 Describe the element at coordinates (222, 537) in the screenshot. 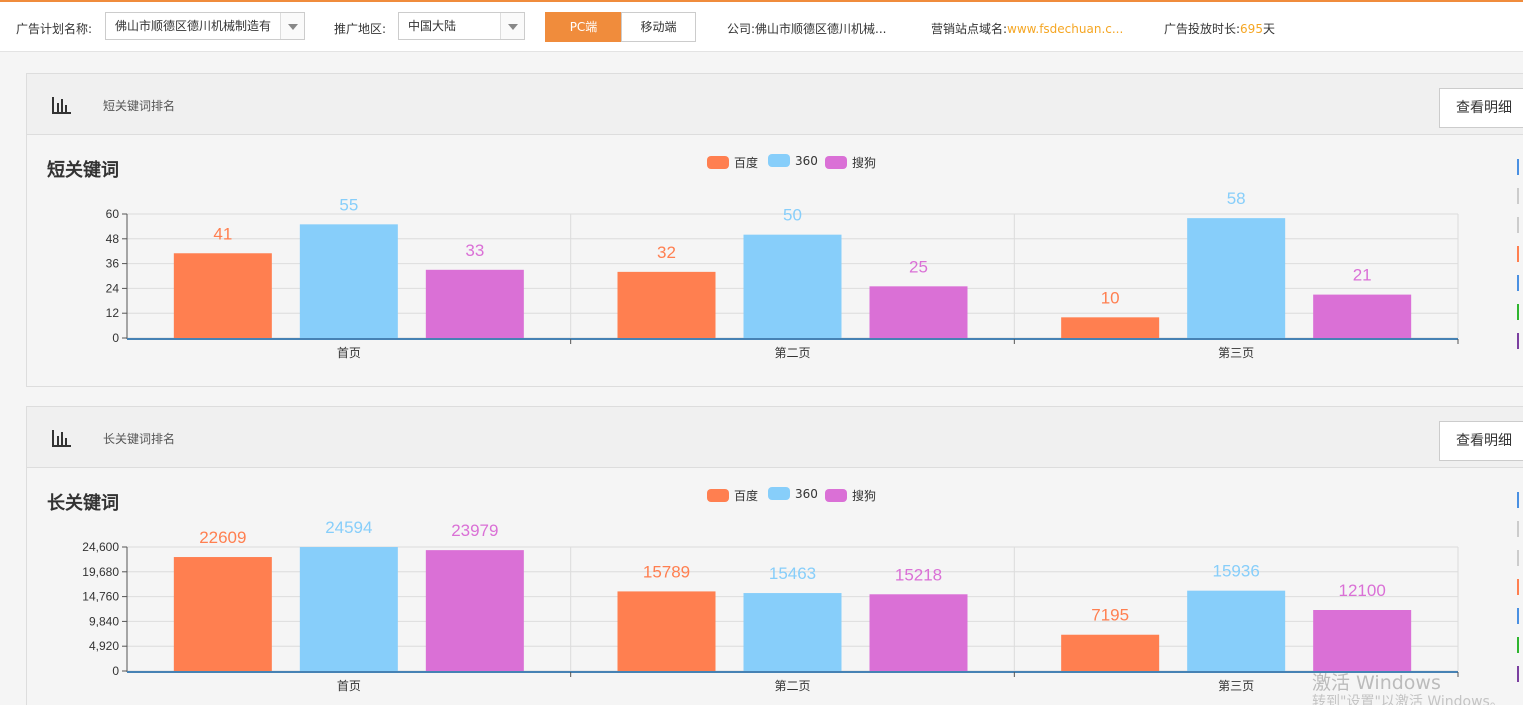

I see `bar-value-label: 22609` at that location.